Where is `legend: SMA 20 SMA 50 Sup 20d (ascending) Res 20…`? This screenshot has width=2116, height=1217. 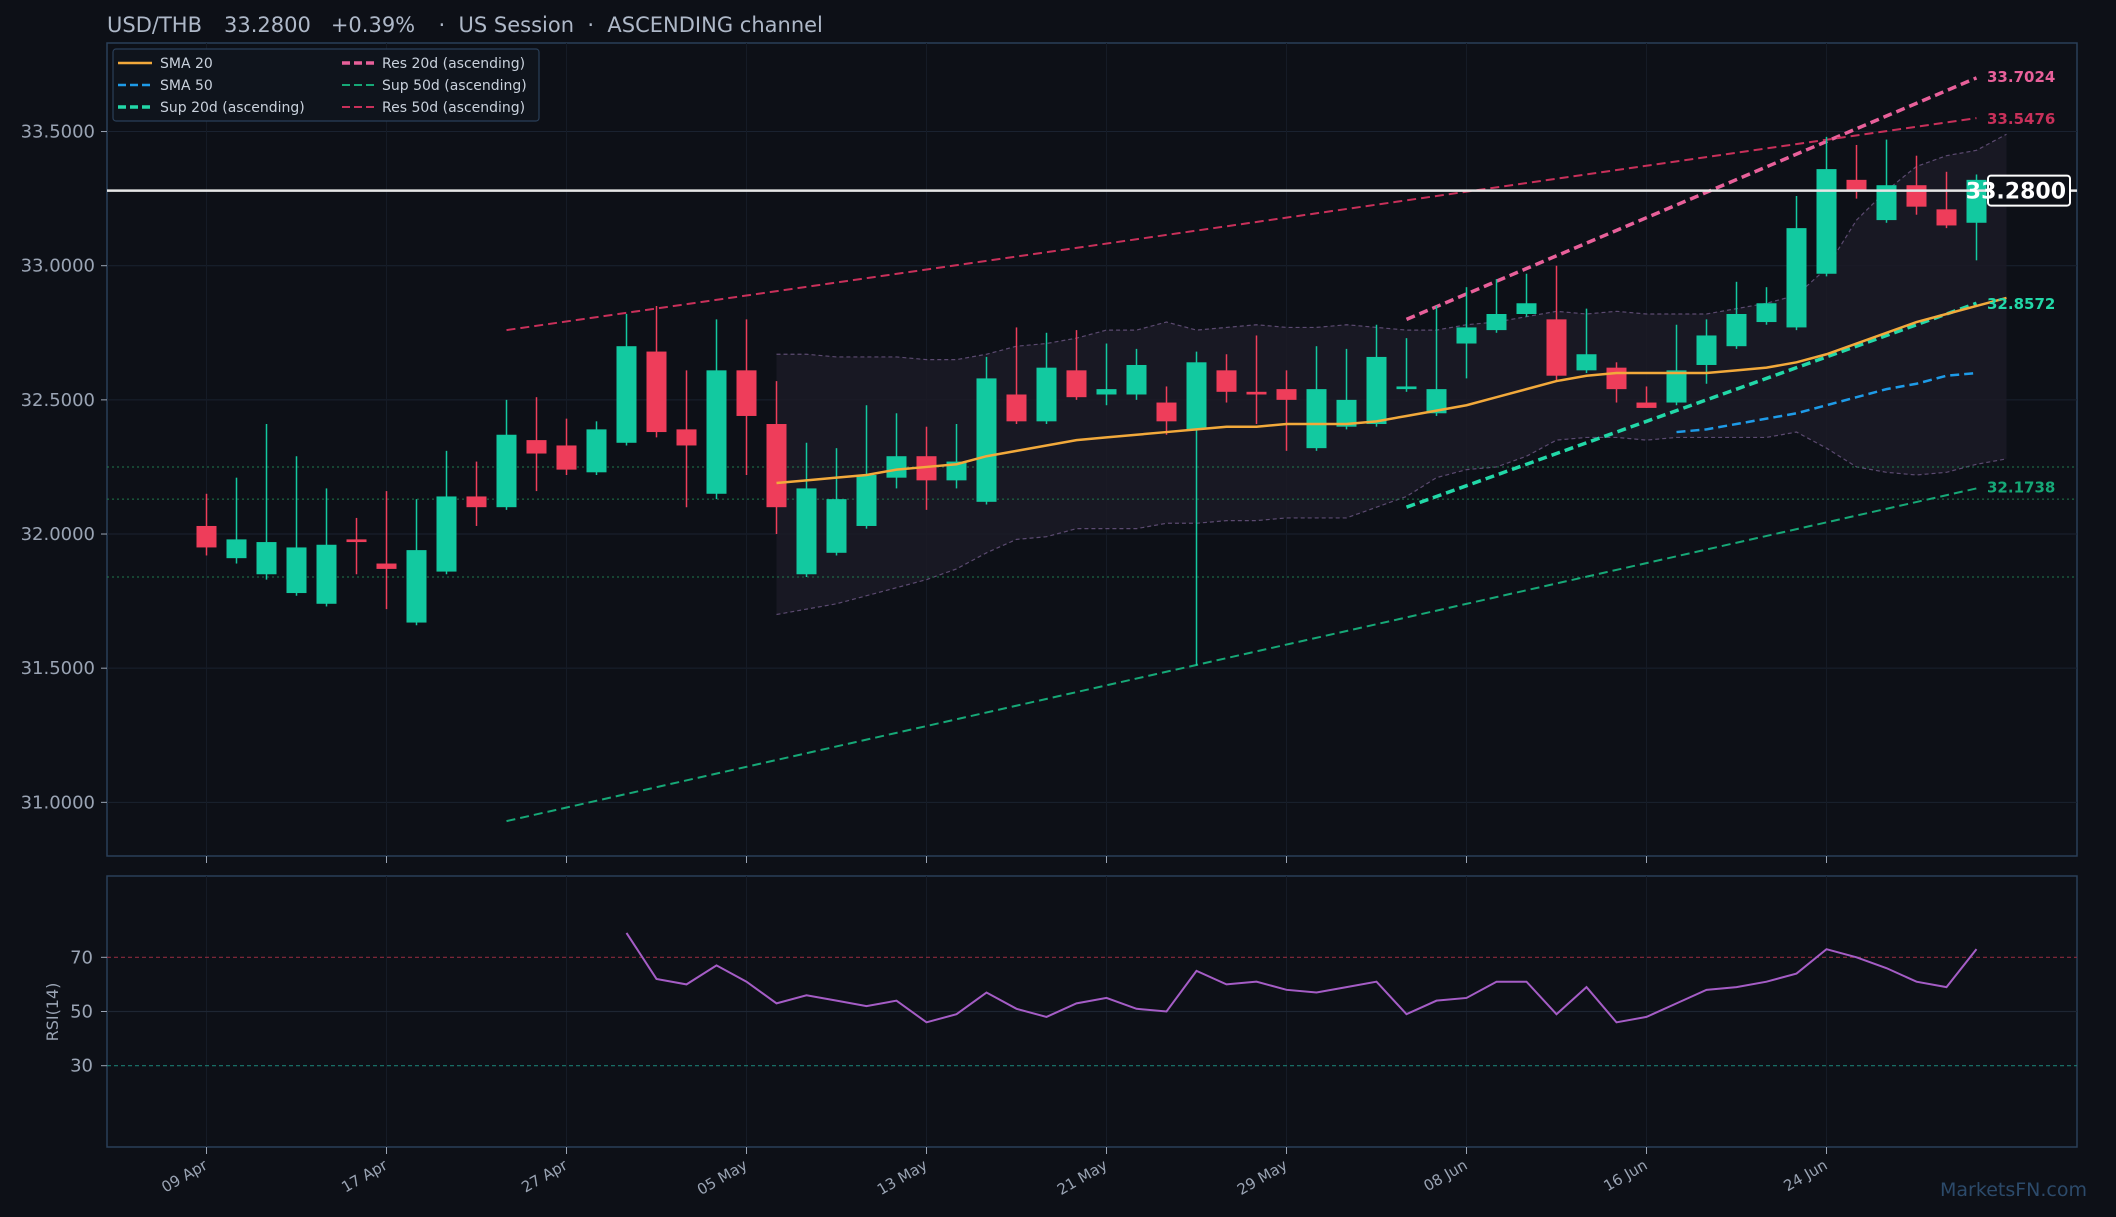 legend: SMA 20 SMA 50 Sup 20d (ascending) Res 20… is located at coordinates (326, 85).